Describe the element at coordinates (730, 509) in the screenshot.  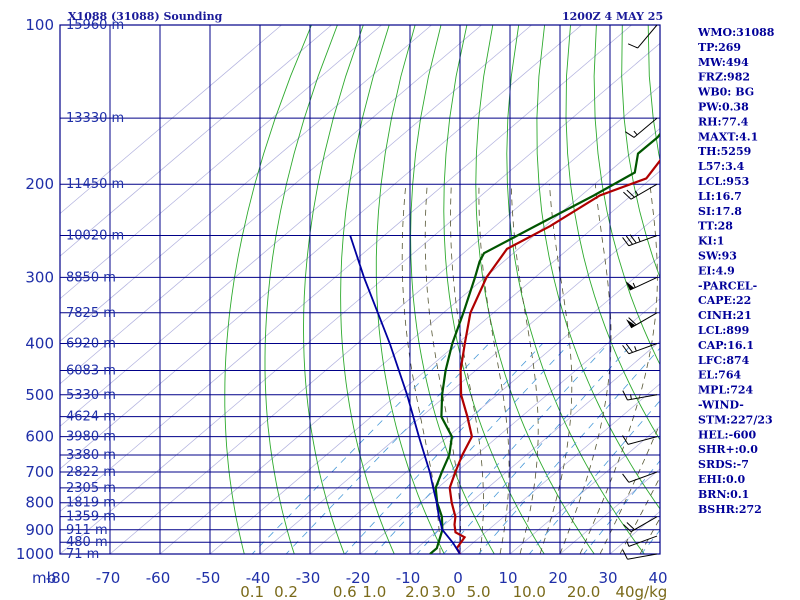
I see `index-line: BSHR:272` at that location.